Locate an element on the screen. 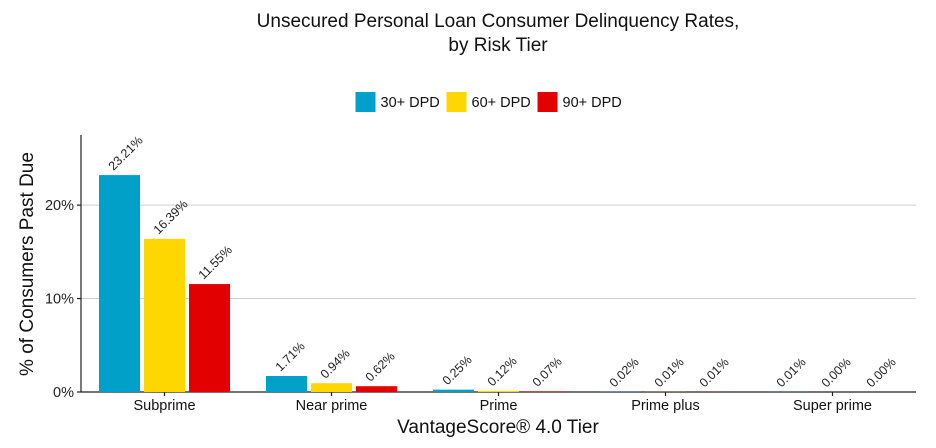 This screenshot has height=448, width=936. legend-label: 90+ DPD is located at coordinates (592, 103).